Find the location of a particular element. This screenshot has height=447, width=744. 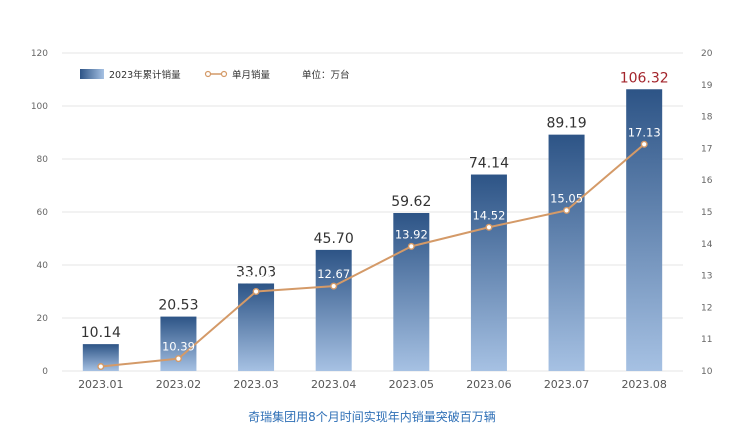

right-y-axis: 10 11 12 13 14 15 16 17 18 19 20 is located at coordinates (707, 213).